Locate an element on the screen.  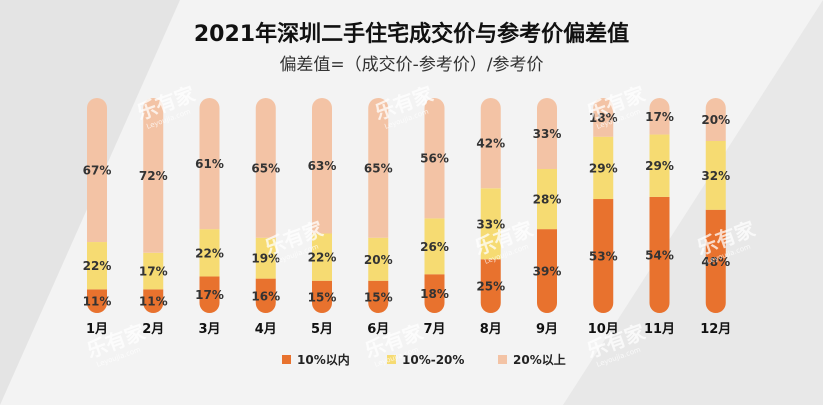
data-label: 19% is located at coordinates (265, 259).